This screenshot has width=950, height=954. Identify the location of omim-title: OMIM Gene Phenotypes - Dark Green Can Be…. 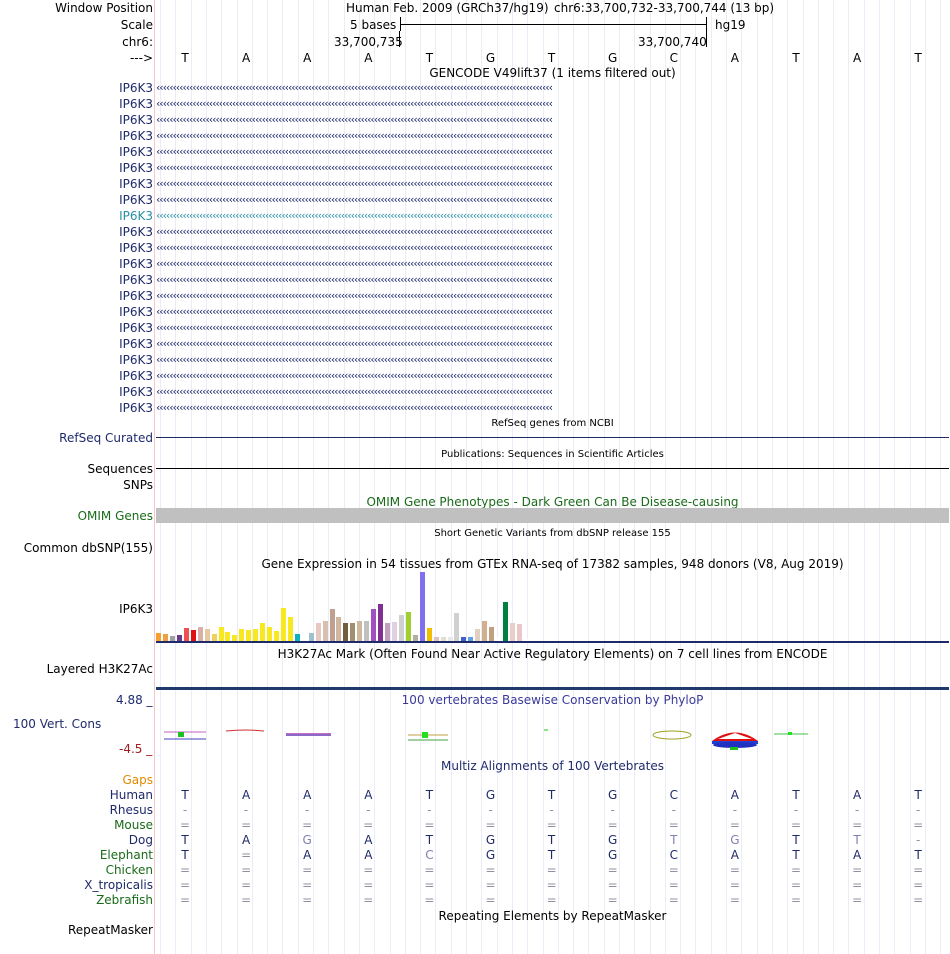
(552, 502).